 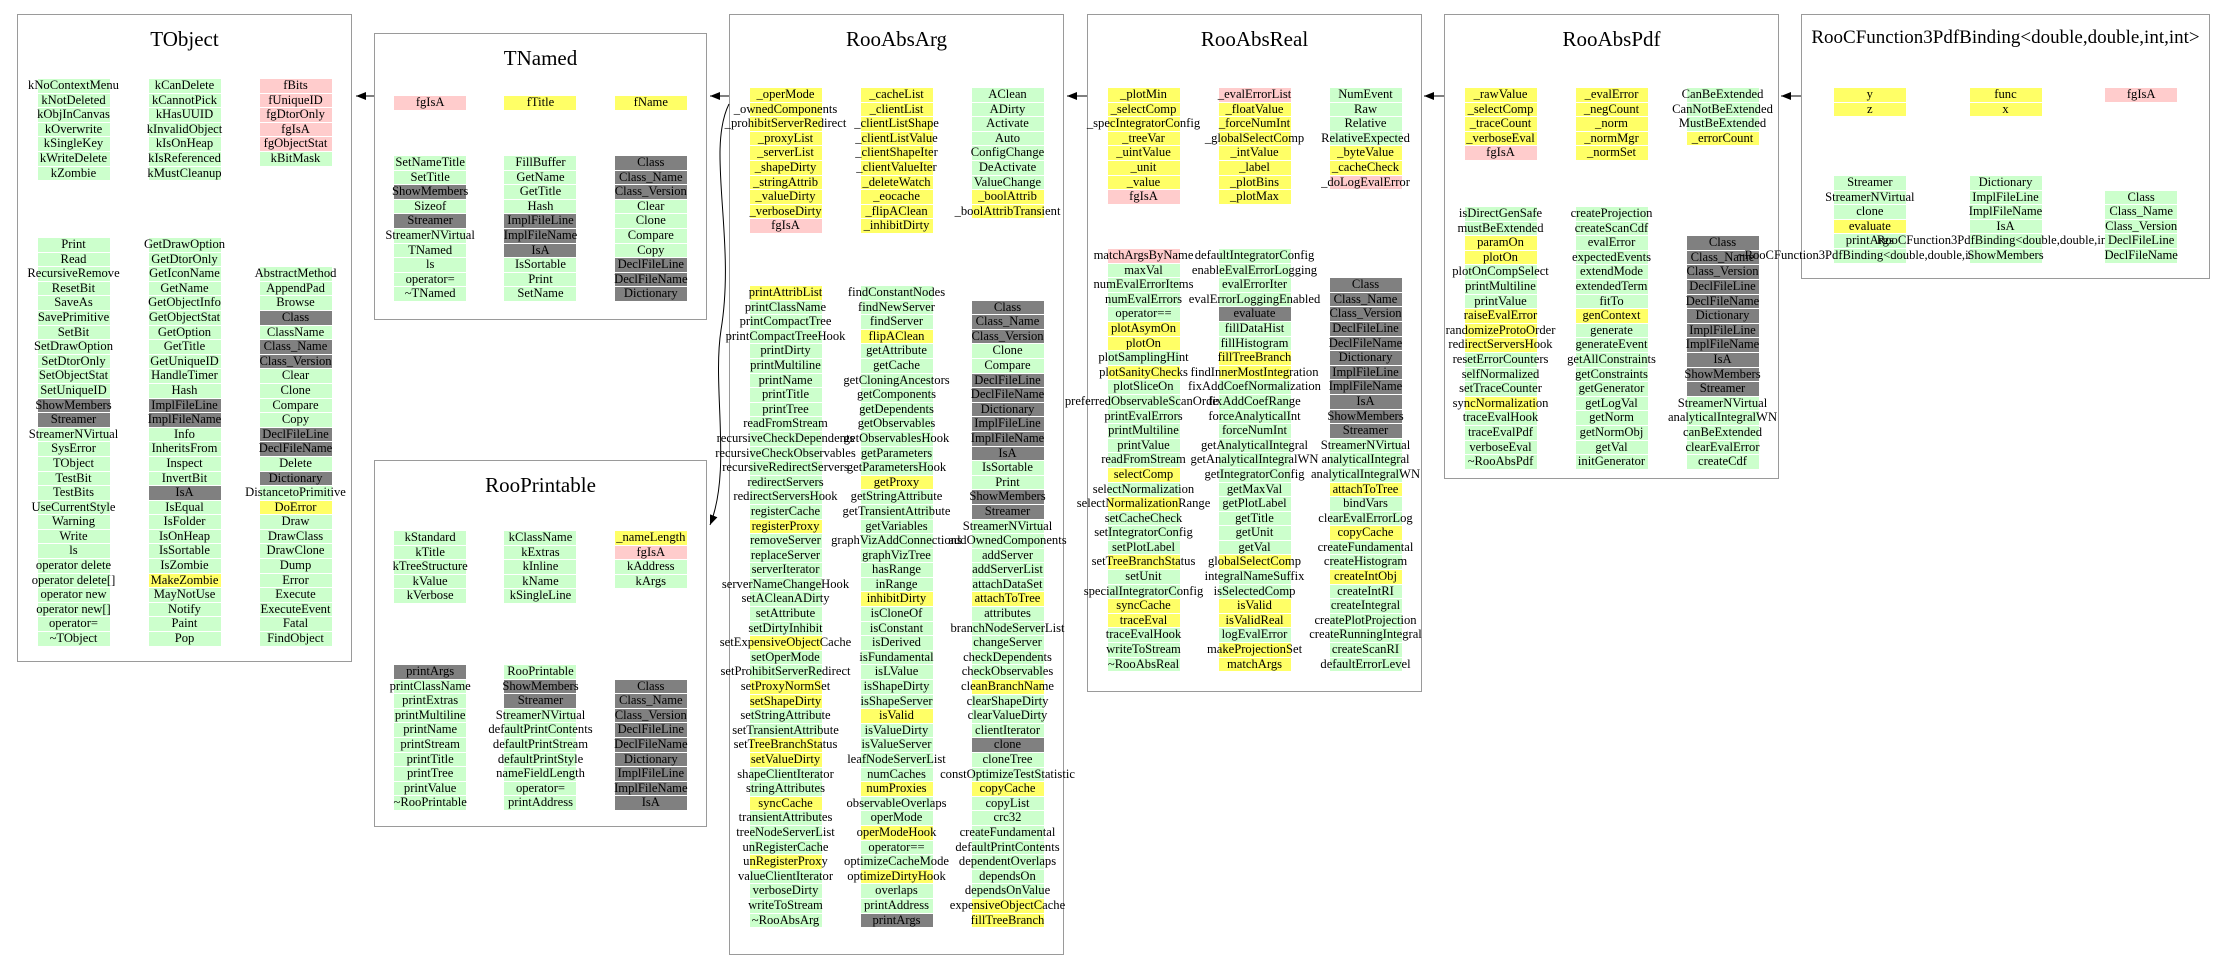 I want to click on member-cell-RooAbsArg: optimizeDirtyHook, so click(x=896, y=876).